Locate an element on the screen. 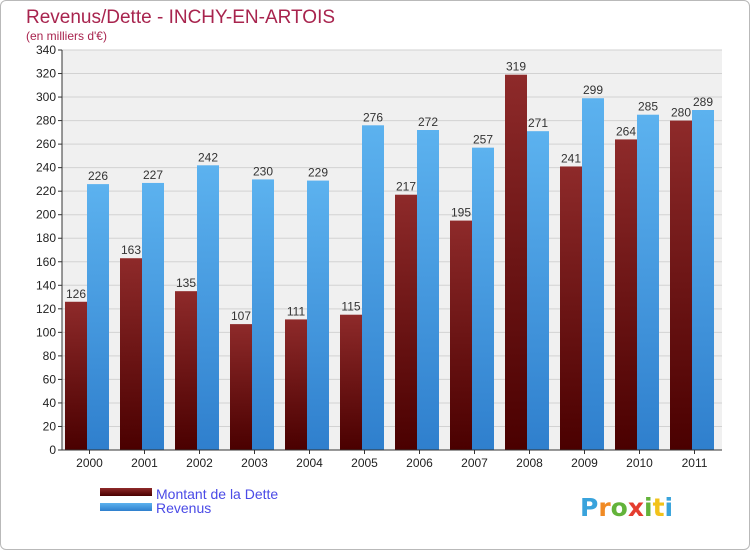 The image size is (750, 550). data-label-revenus: 227 is located at coordinates (153, 175).